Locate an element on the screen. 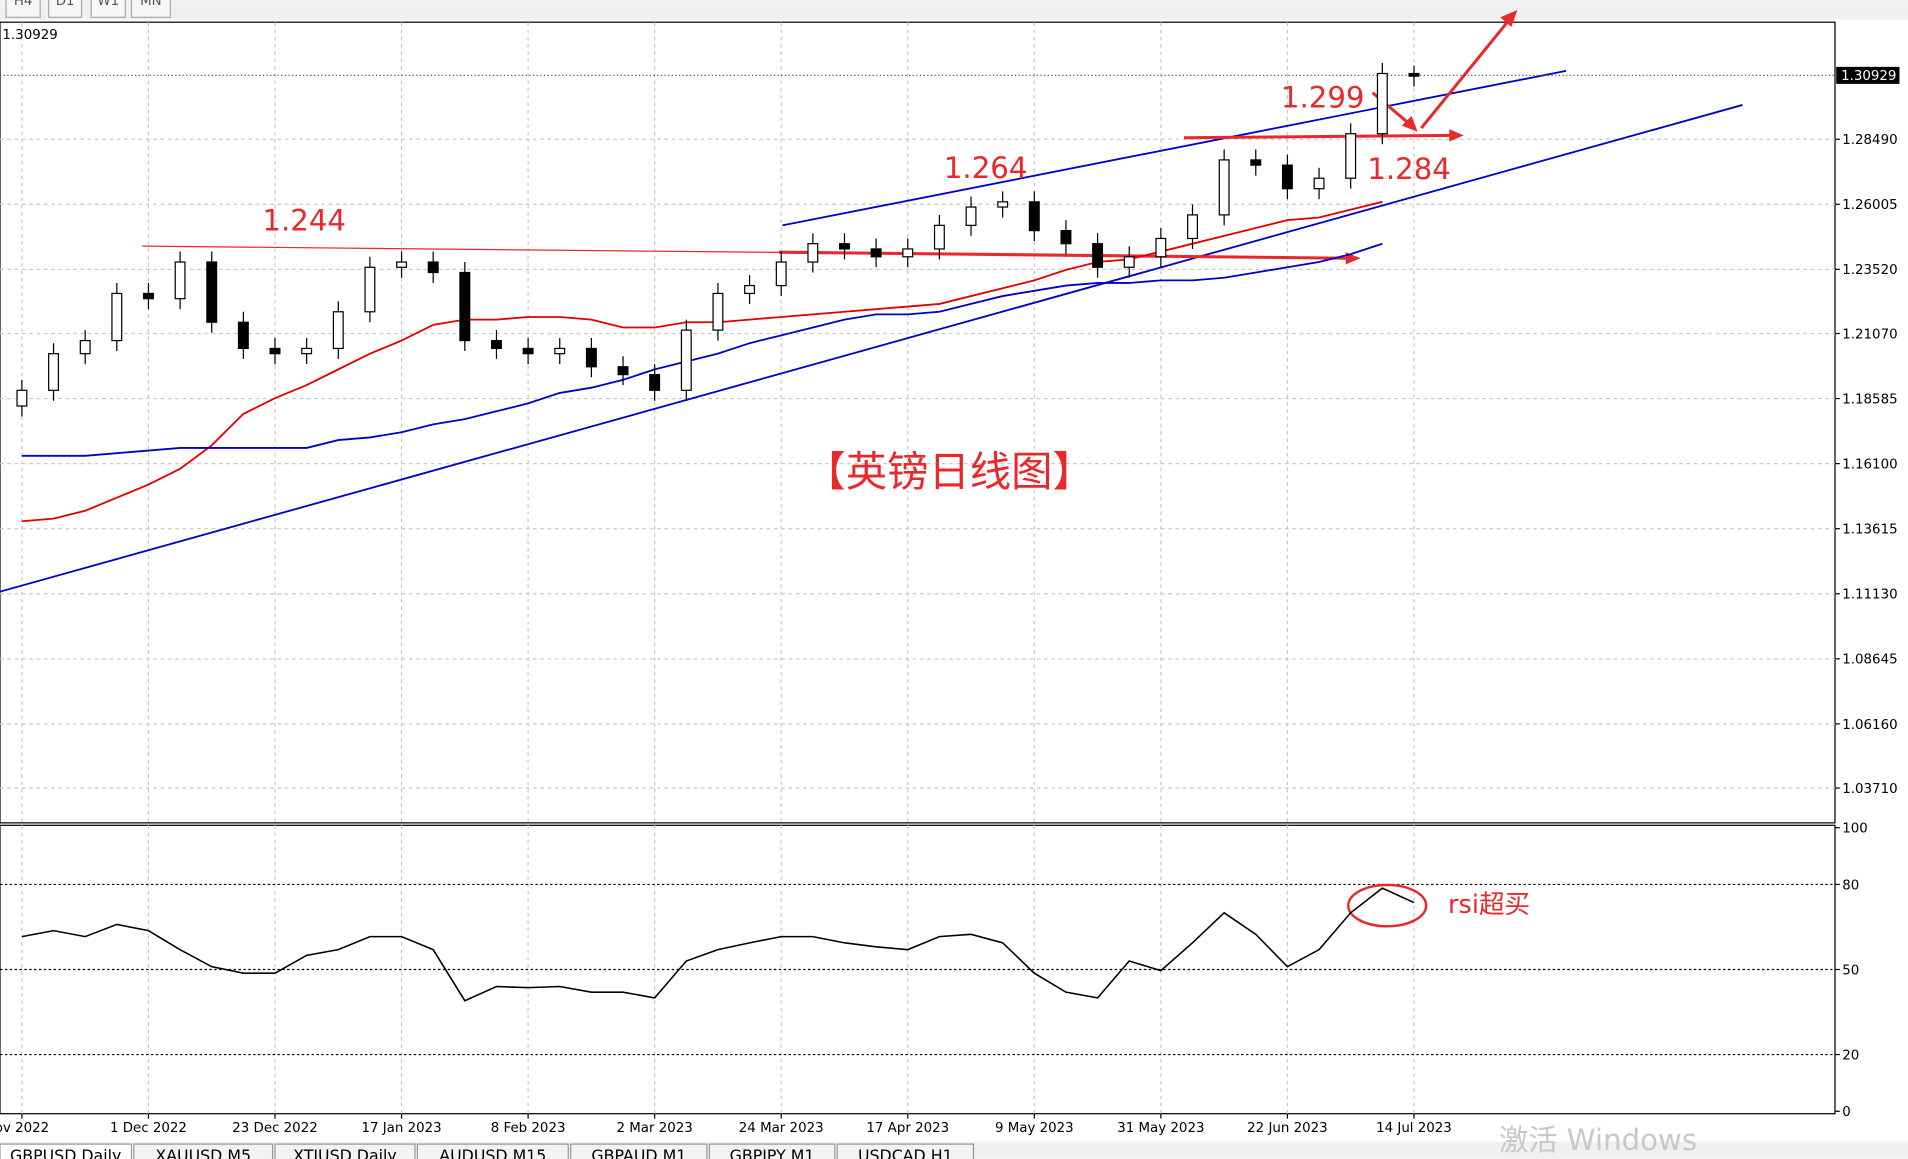  timeframe-label: H4 is located at coordinates (23, 4).